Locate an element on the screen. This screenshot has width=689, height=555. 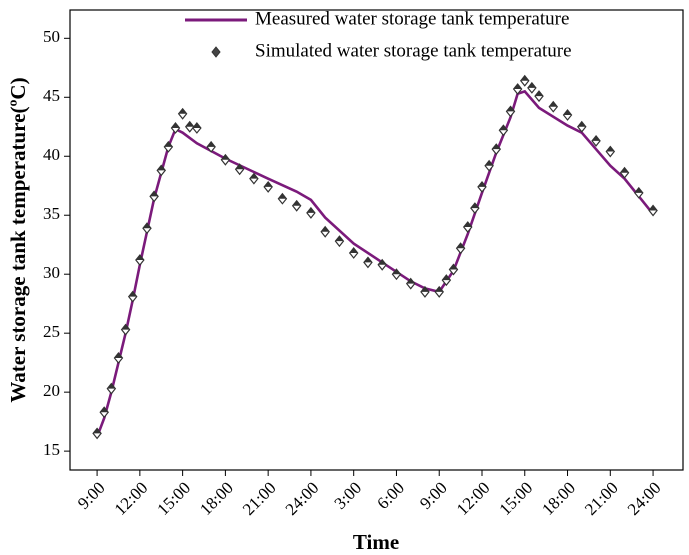
legend-swatch is located at coordinates (216, 52).